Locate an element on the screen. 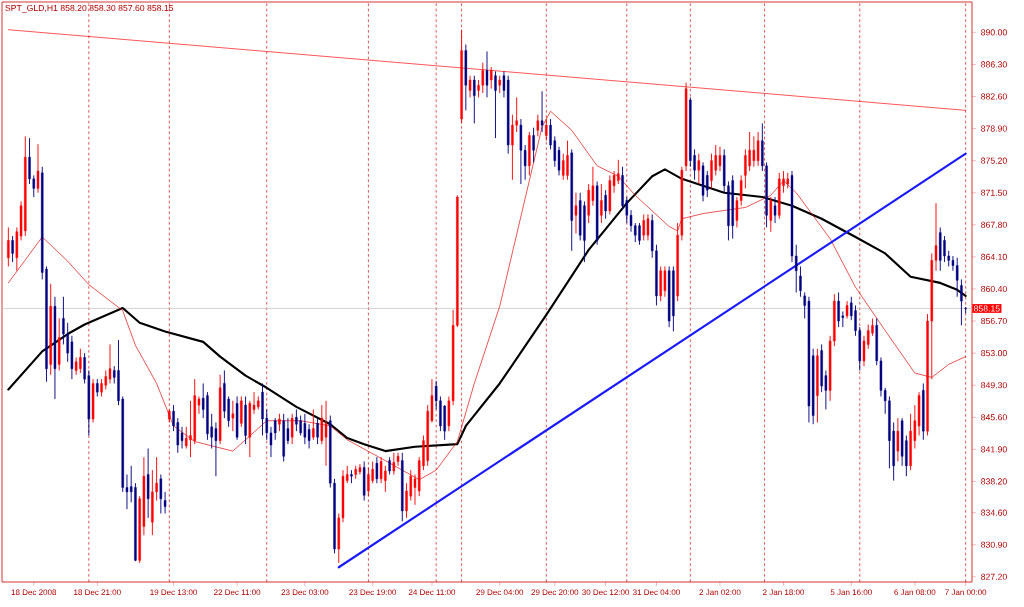 Image resolution: width=1024 pixels, height=607 pixels. x-tick-label: 18 Dec 21:00 is located at coordinates (97, 592).